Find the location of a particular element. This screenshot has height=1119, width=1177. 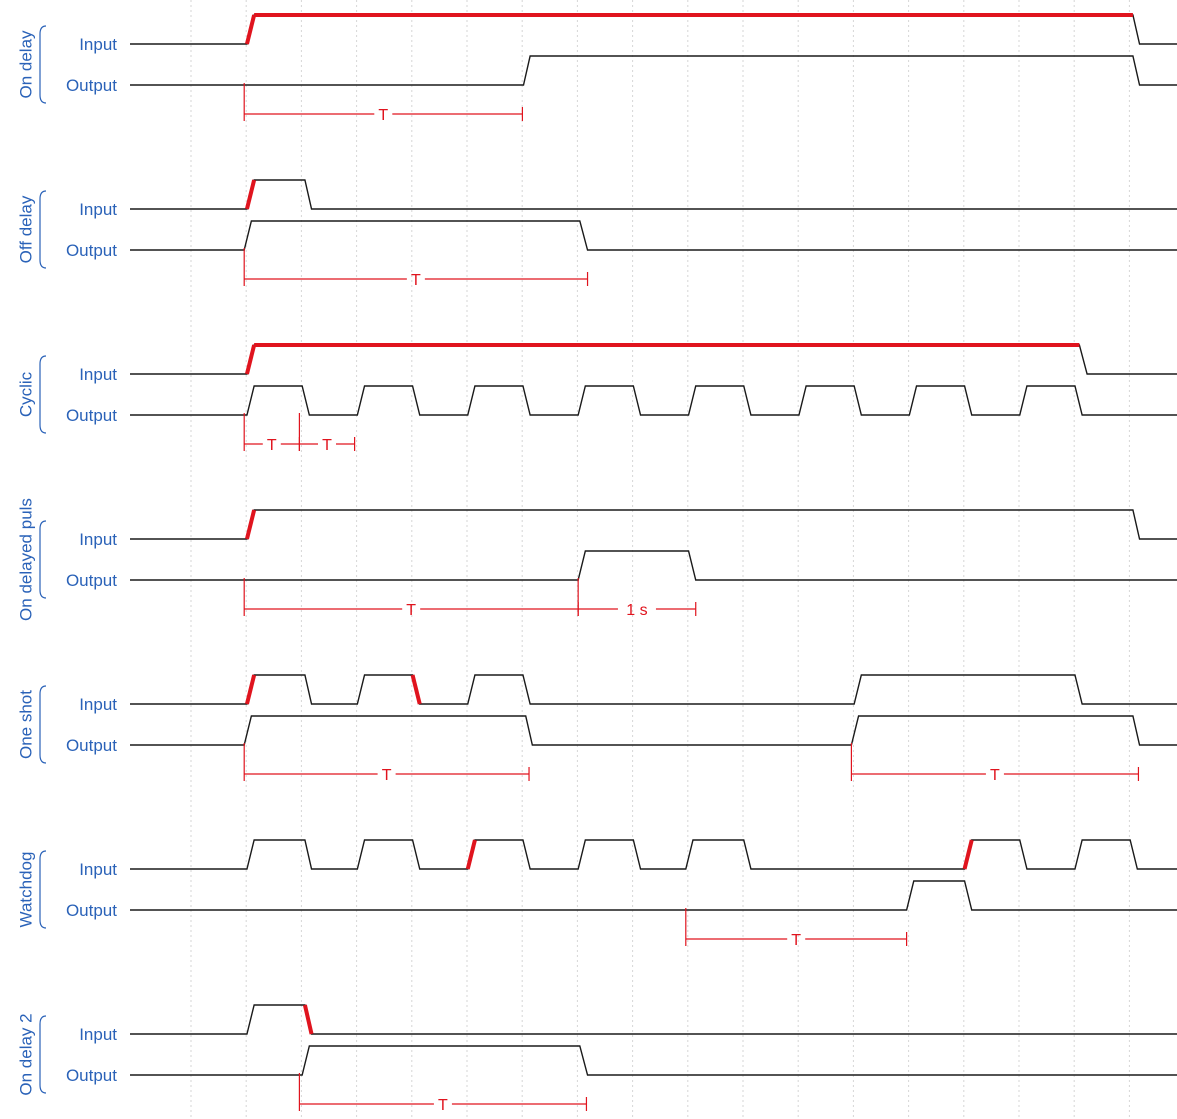

row-on-delay: On delay Input Output T is located at coordinates (596, 68).